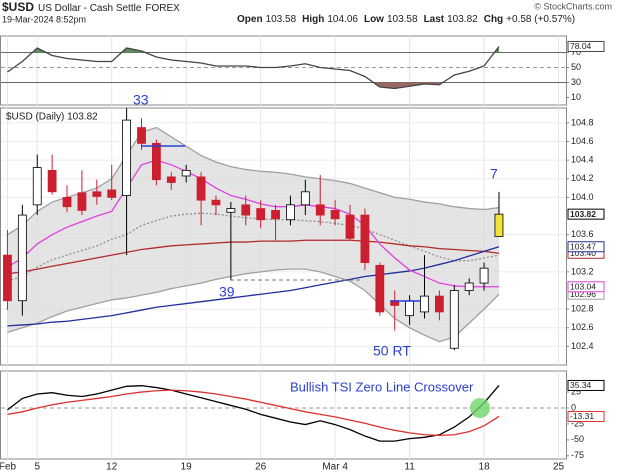  Describe the element at coordinates (582, 234) in the screenshot. I see `y-tick-label: 103.6` at that location.